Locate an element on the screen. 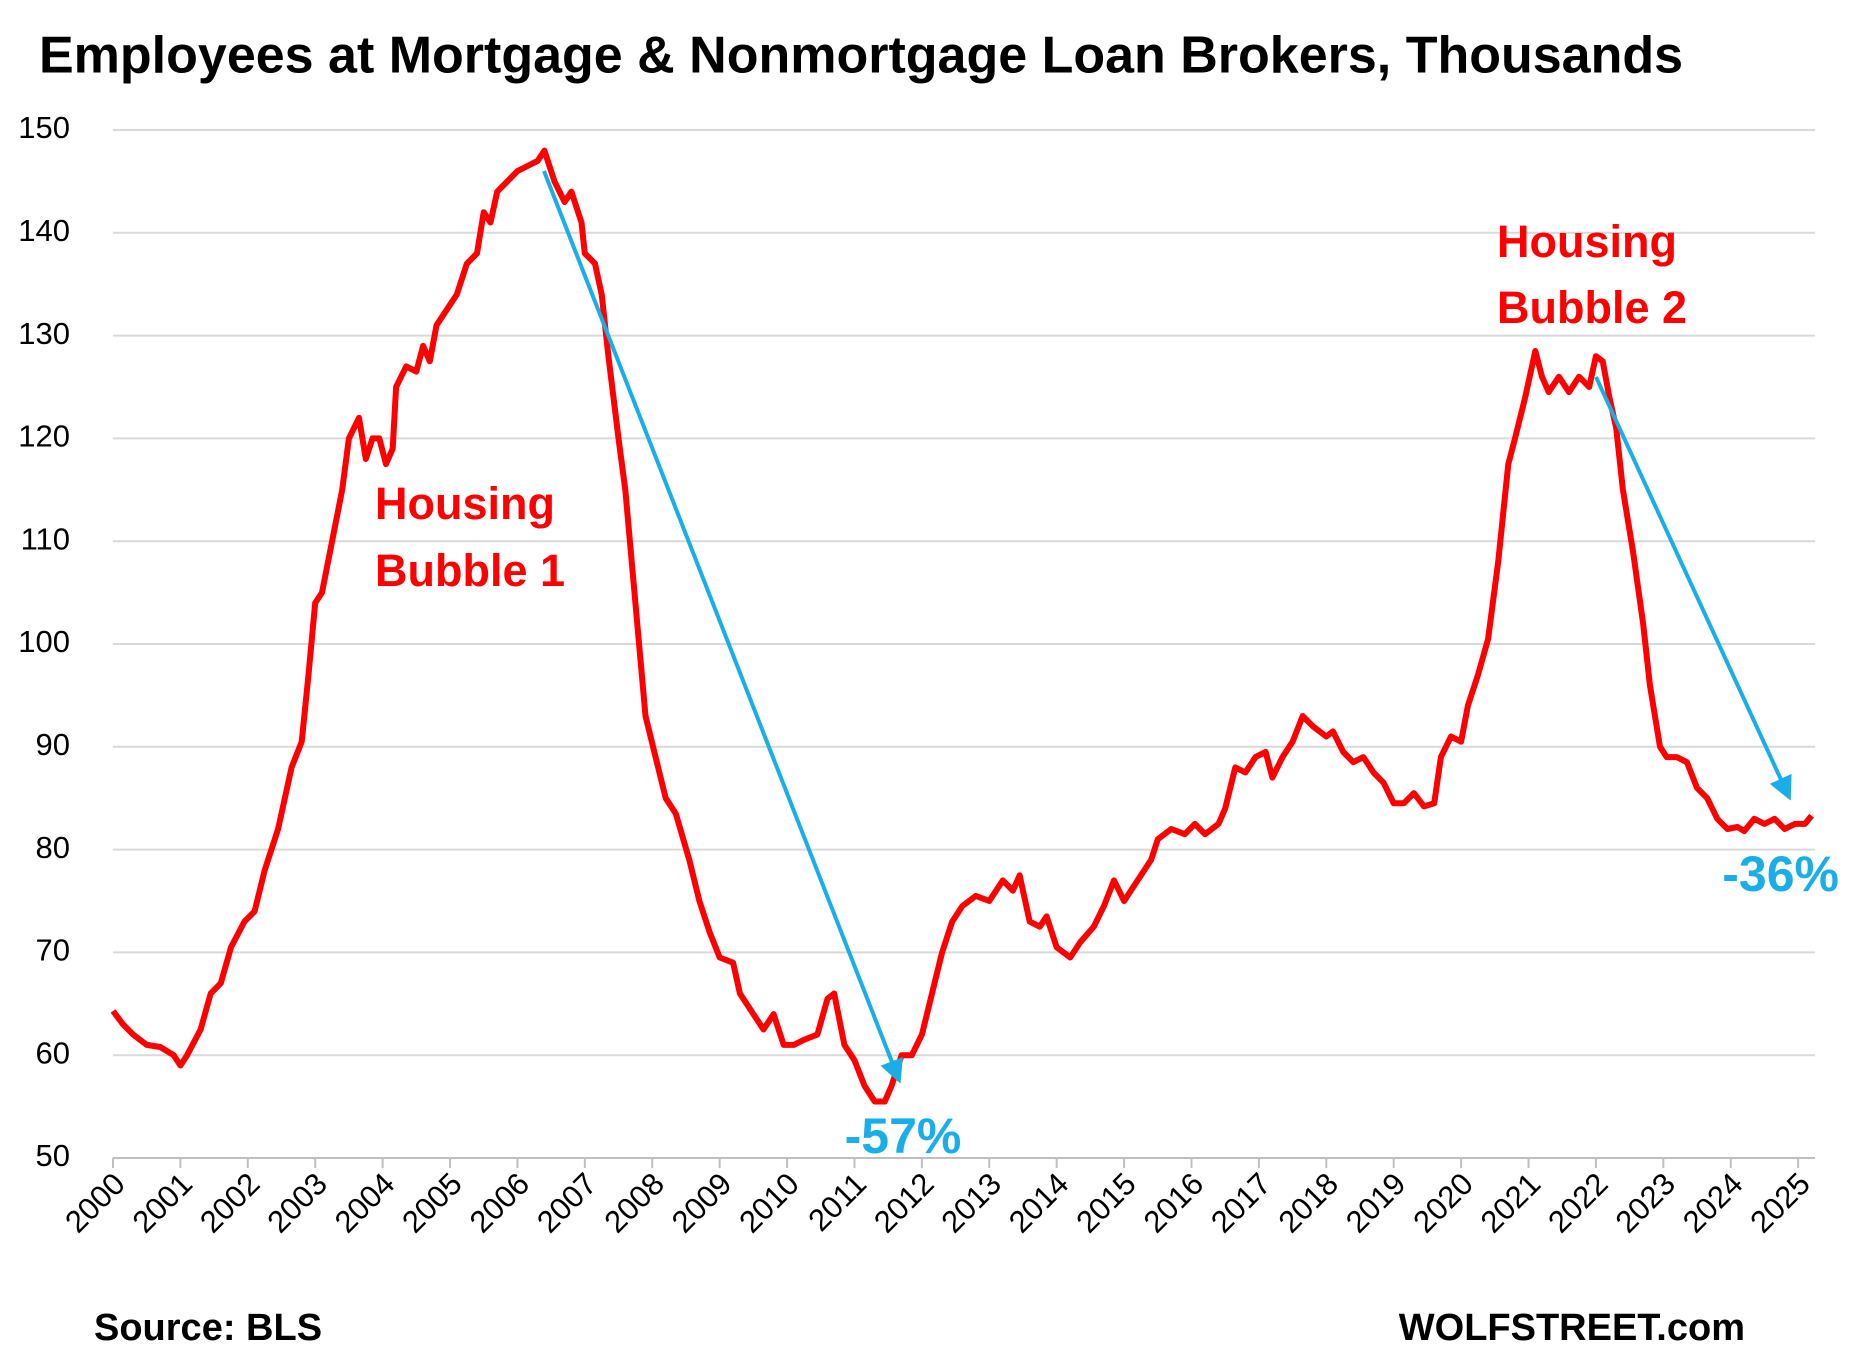  y-tick-label: 150 is located at coordinates (44, 127).